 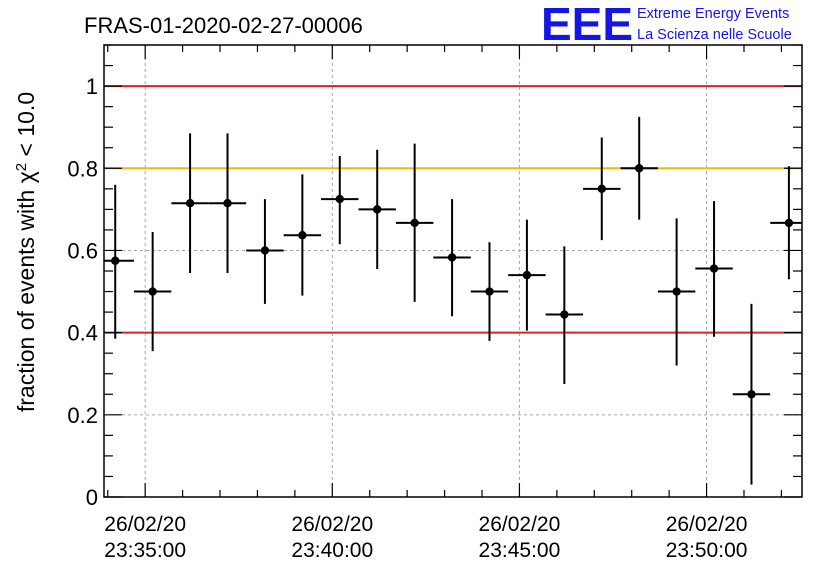 What do you see at coordinates (587, 25) in the screenshot?
I see `eee-logo-mark: EEE` at bounding box center [587, 25].